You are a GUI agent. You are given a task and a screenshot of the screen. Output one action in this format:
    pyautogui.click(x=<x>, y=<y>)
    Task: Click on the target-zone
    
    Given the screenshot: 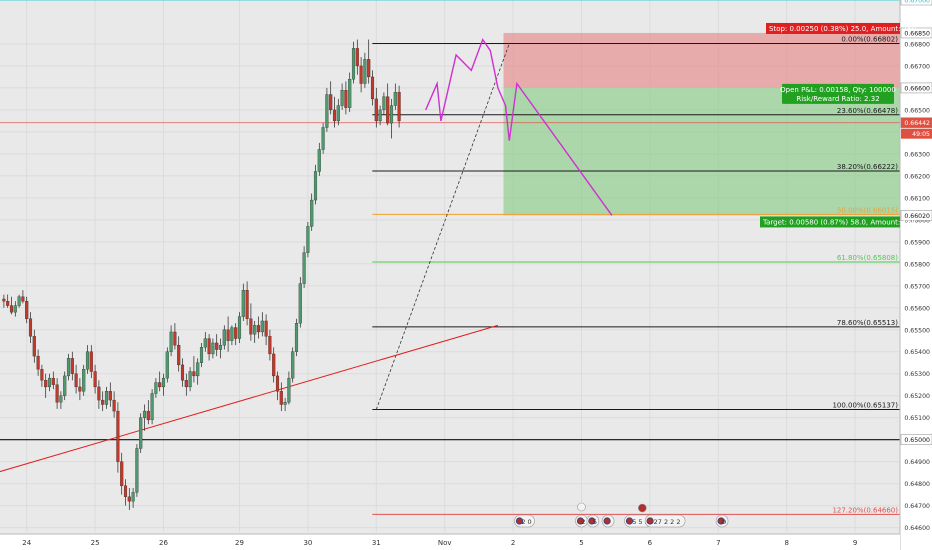 What is the action you would take?
    pyautogui.click(x=701, y=151)
    